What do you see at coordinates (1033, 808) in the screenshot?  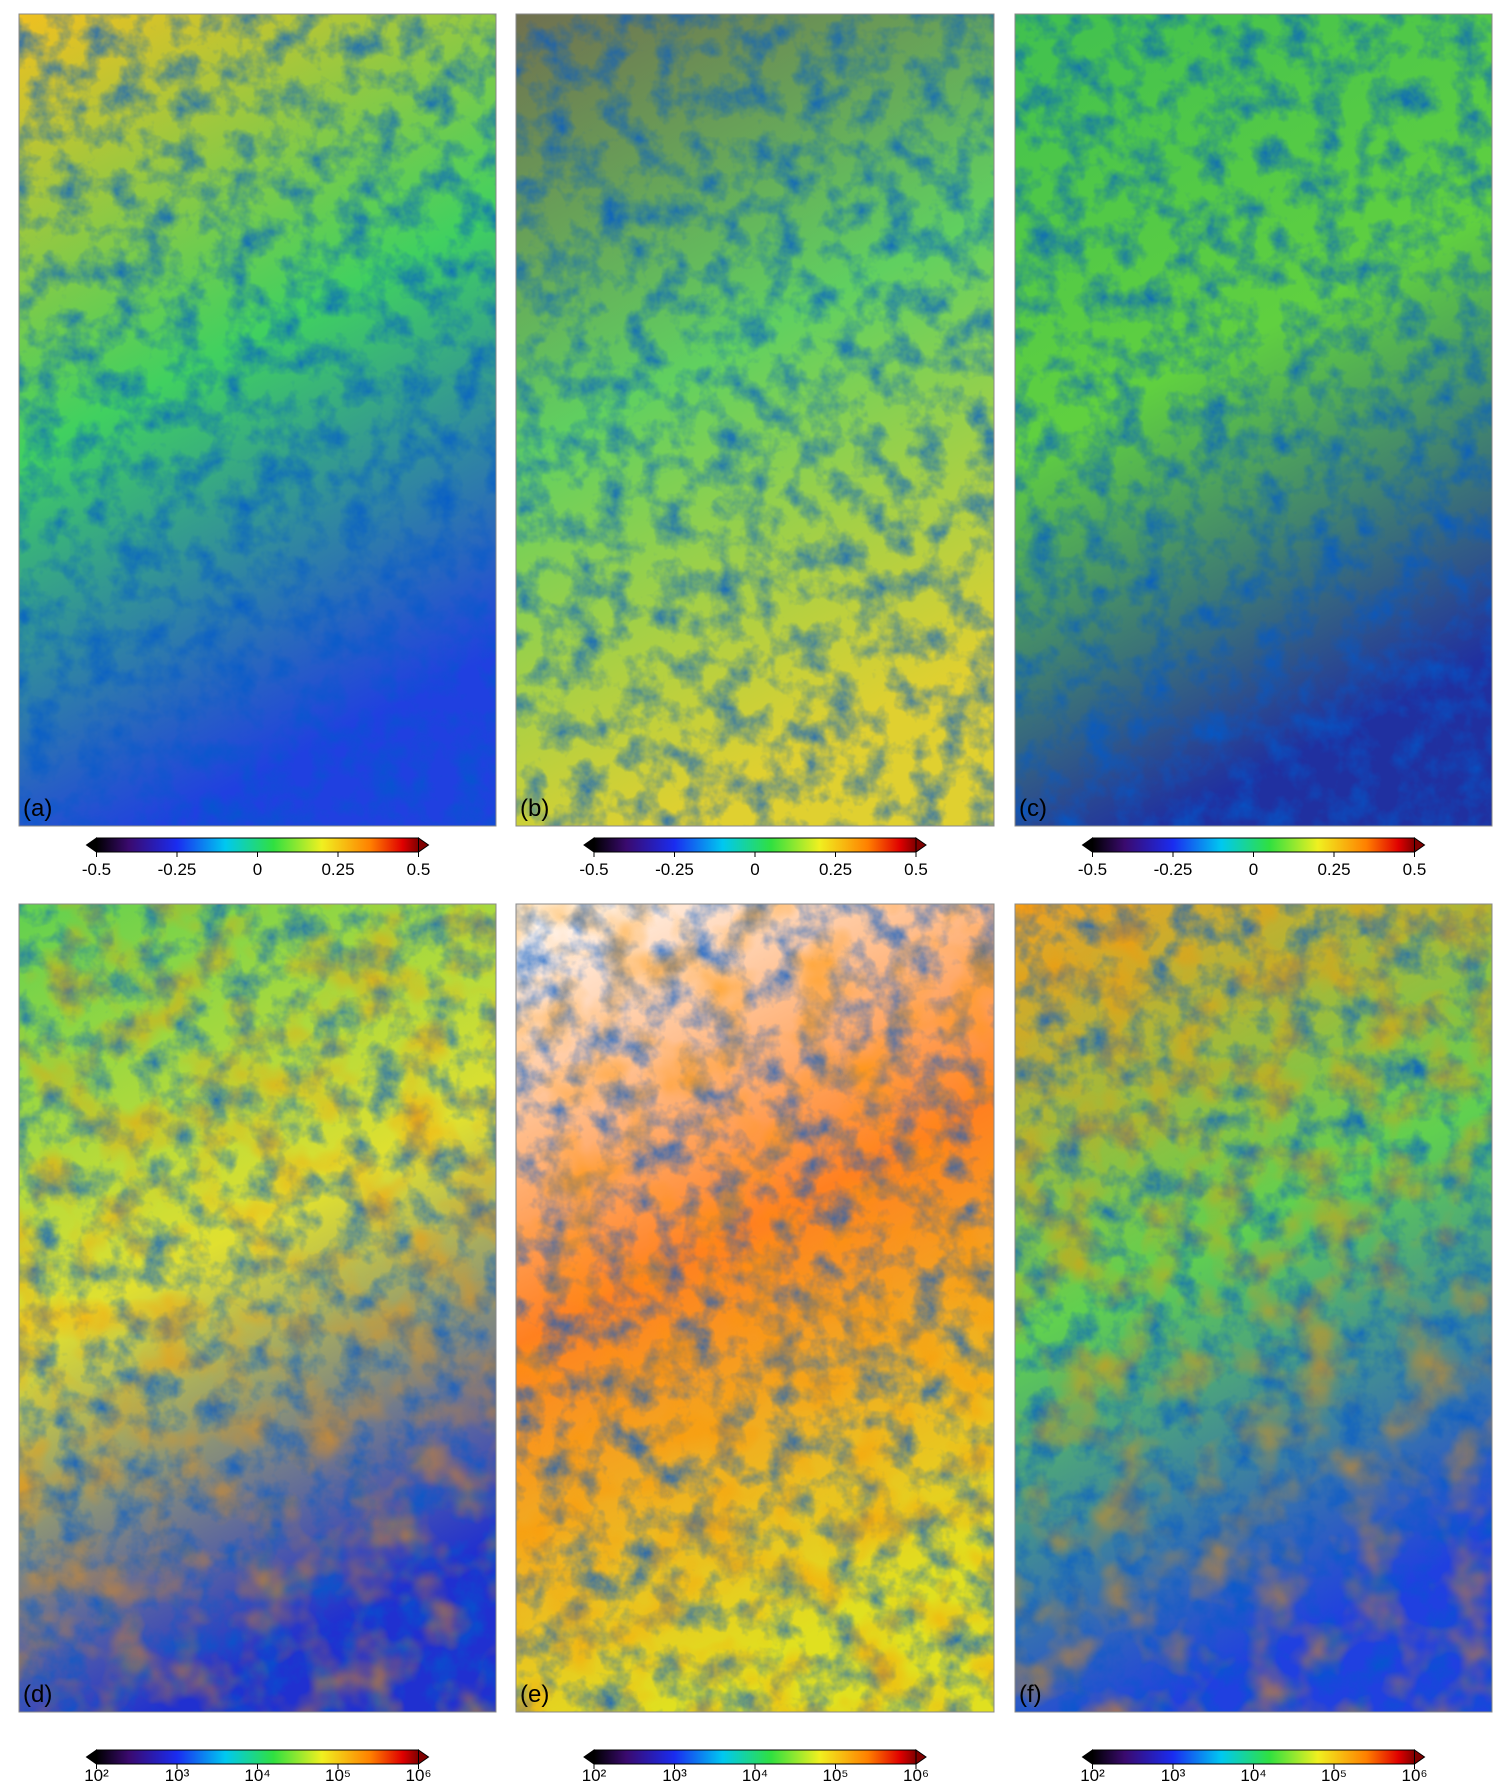 I see `panel-label: (c)` at bounding box center [1033, 808].